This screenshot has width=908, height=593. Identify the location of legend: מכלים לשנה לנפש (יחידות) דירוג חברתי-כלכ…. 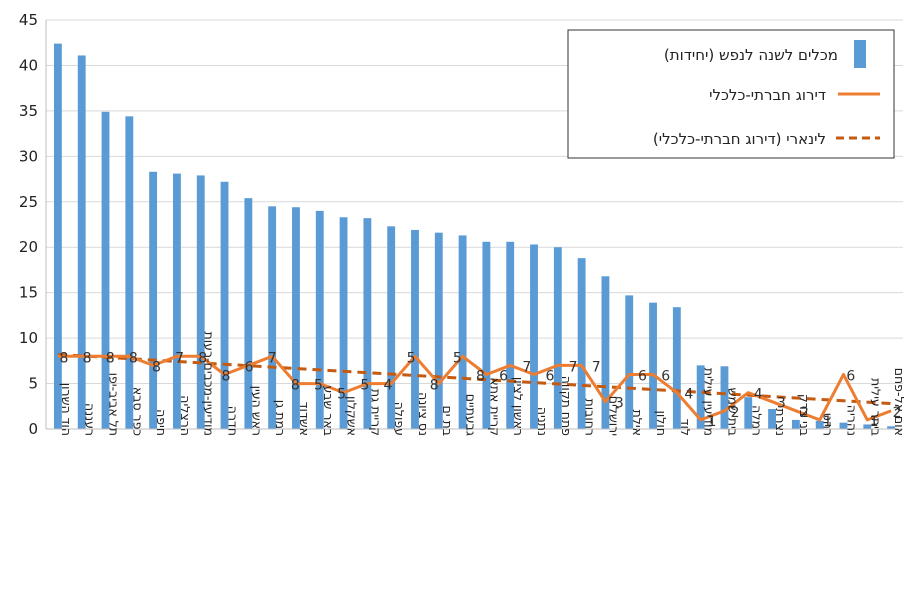
(731, 94).